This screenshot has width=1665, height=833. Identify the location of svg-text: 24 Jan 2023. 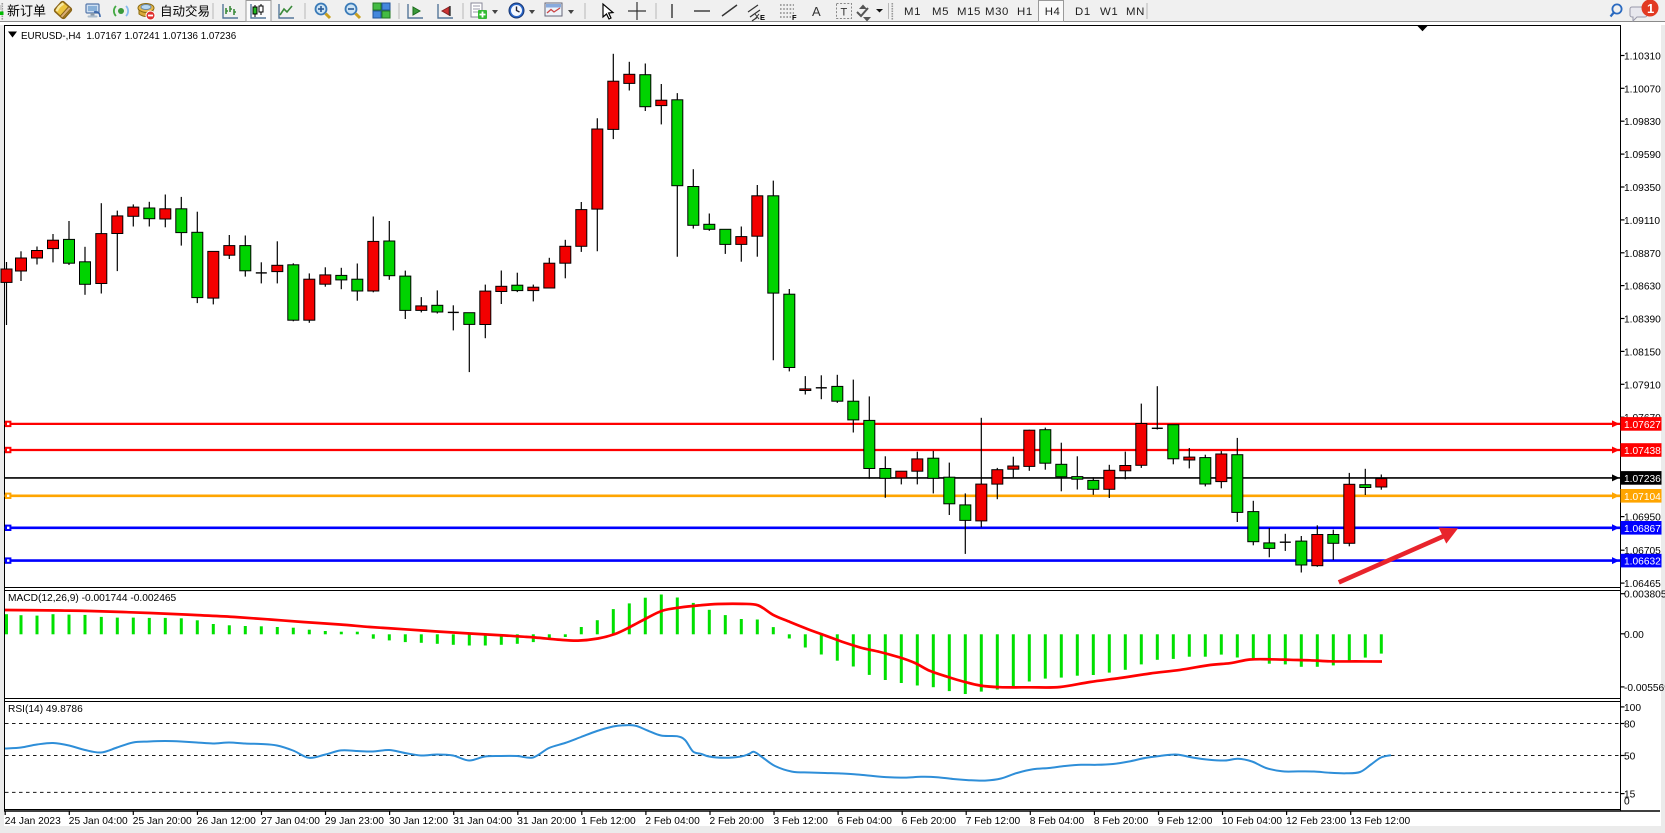
(33, 821).